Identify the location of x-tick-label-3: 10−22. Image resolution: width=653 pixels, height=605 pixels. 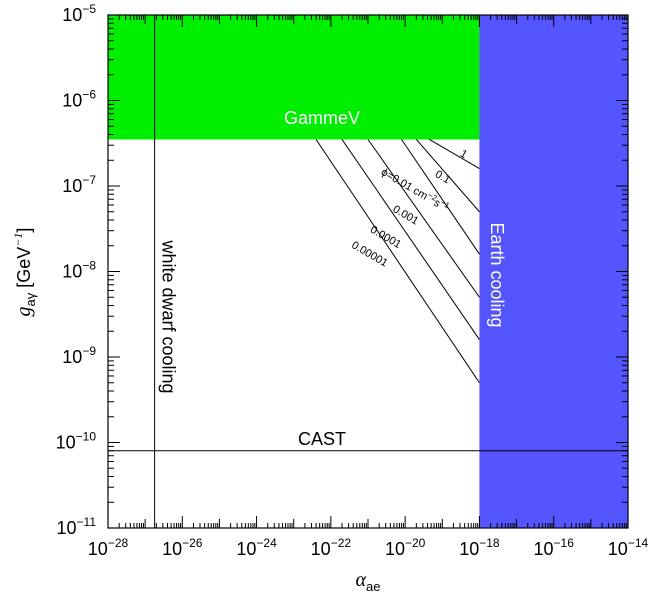
(331, 547).